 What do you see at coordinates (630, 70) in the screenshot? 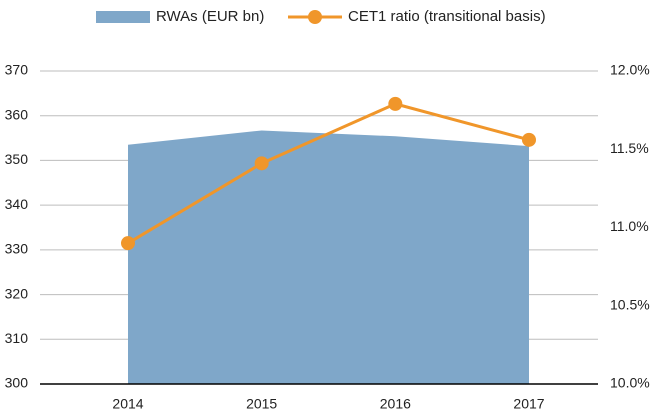
I see `y2-tick-label: 12.0%` at bounding box center [630, 70].